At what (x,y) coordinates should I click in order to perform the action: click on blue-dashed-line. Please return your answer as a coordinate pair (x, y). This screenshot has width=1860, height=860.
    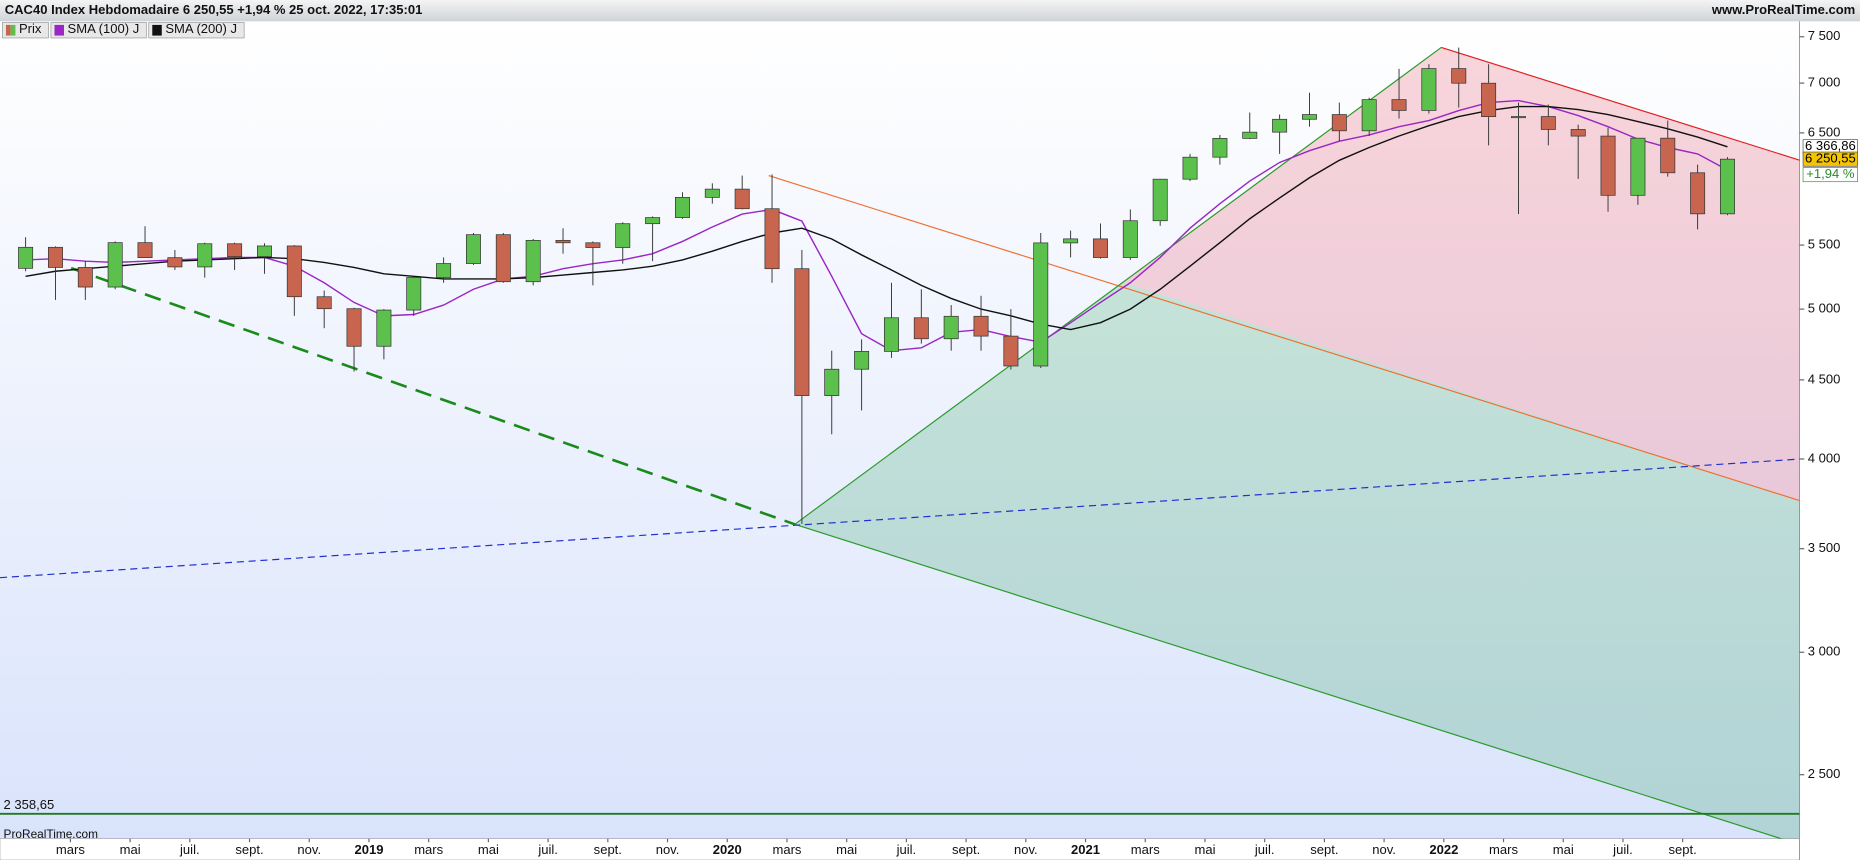
    Looking at the image, I should click on (900, 518).